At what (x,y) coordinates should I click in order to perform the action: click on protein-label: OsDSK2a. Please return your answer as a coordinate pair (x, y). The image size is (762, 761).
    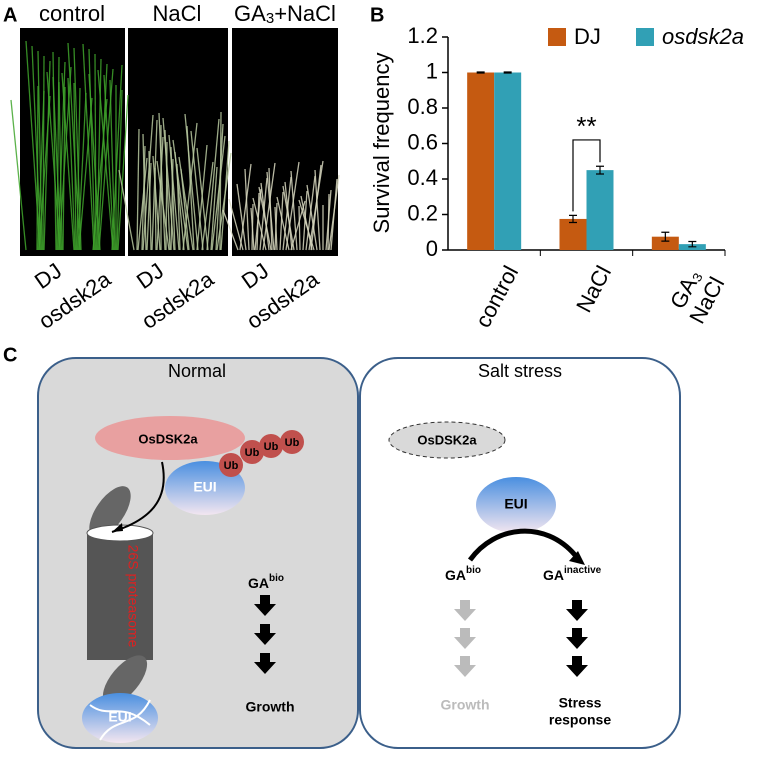
    Looking at the image, I should click on (447, 439).